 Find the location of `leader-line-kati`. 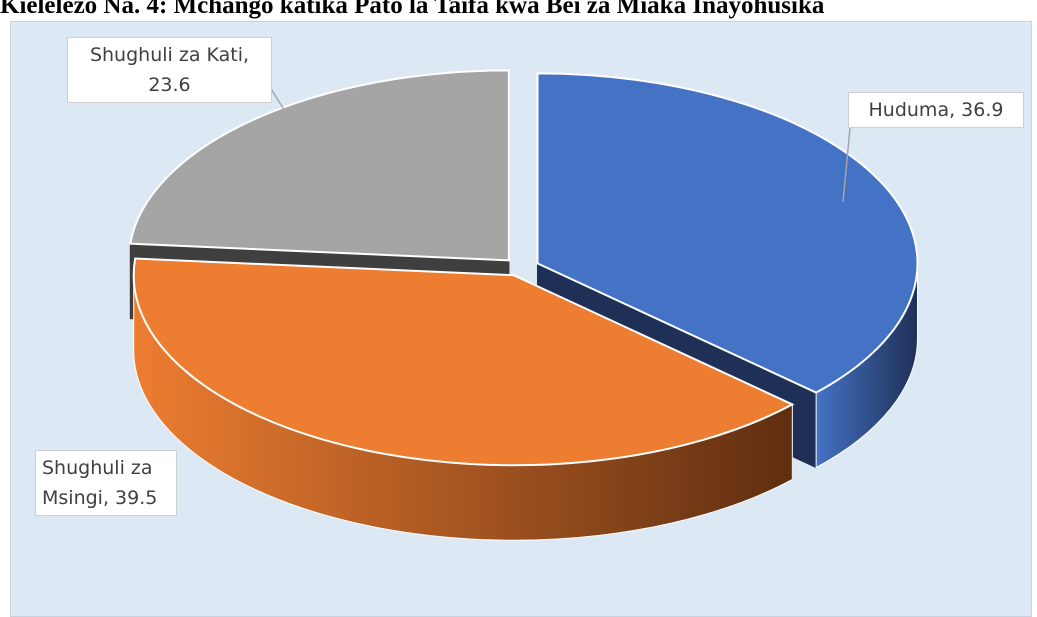

leader-line-kati is located at coordinates (280, 104).